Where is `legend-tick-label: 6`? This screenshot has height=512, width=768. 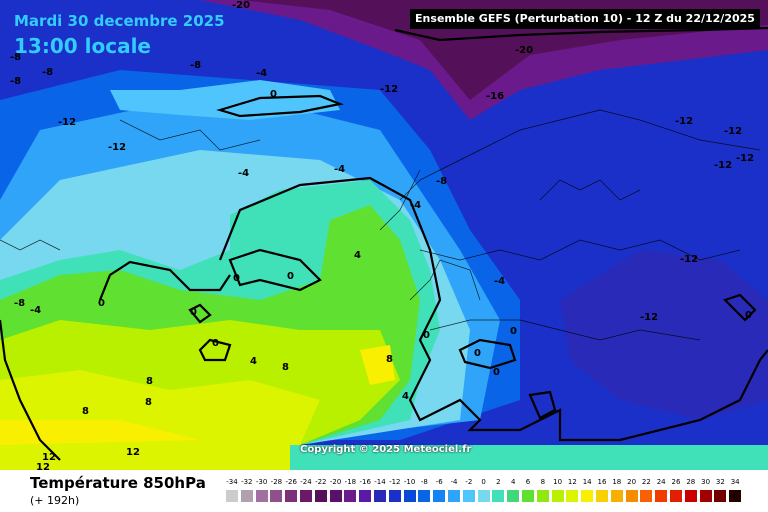
legend-tick-label: 6 is located at coordinates (528, 482).